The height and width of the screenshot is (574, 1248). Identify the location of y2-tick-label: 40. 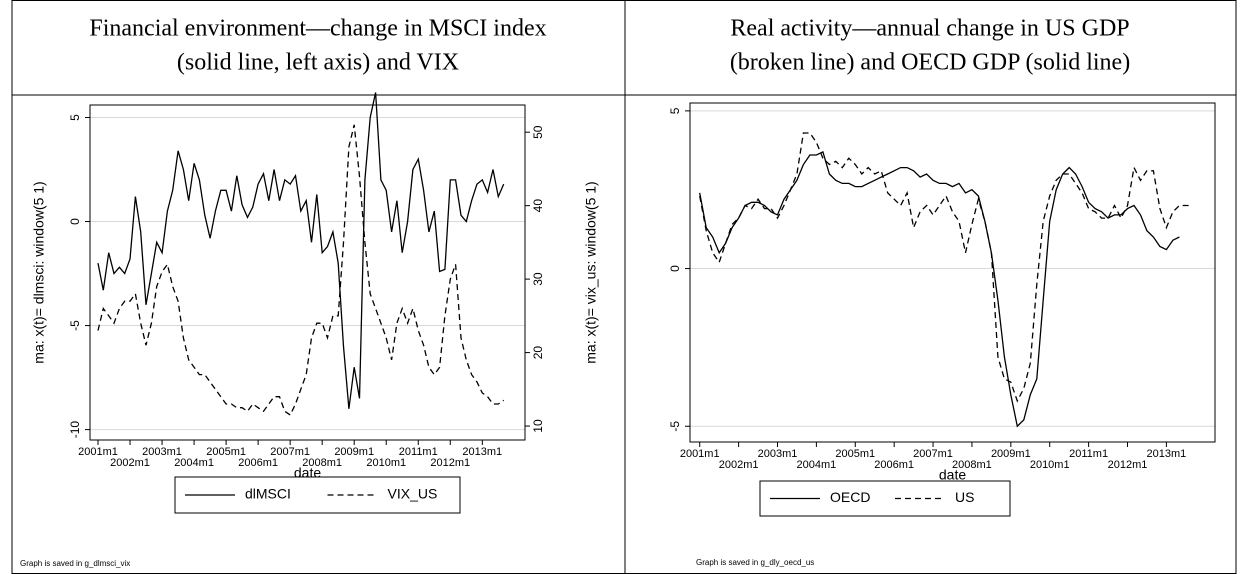
(538, 206).